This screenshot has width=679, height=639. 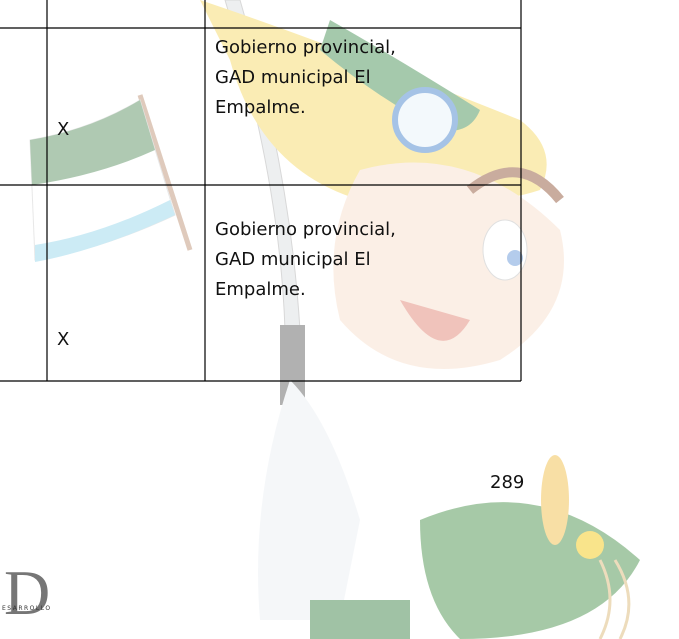 What do you see at coordinates (507, 482) in the screenshot?
I see `page-number: 289` at bounding box center [507, 482].